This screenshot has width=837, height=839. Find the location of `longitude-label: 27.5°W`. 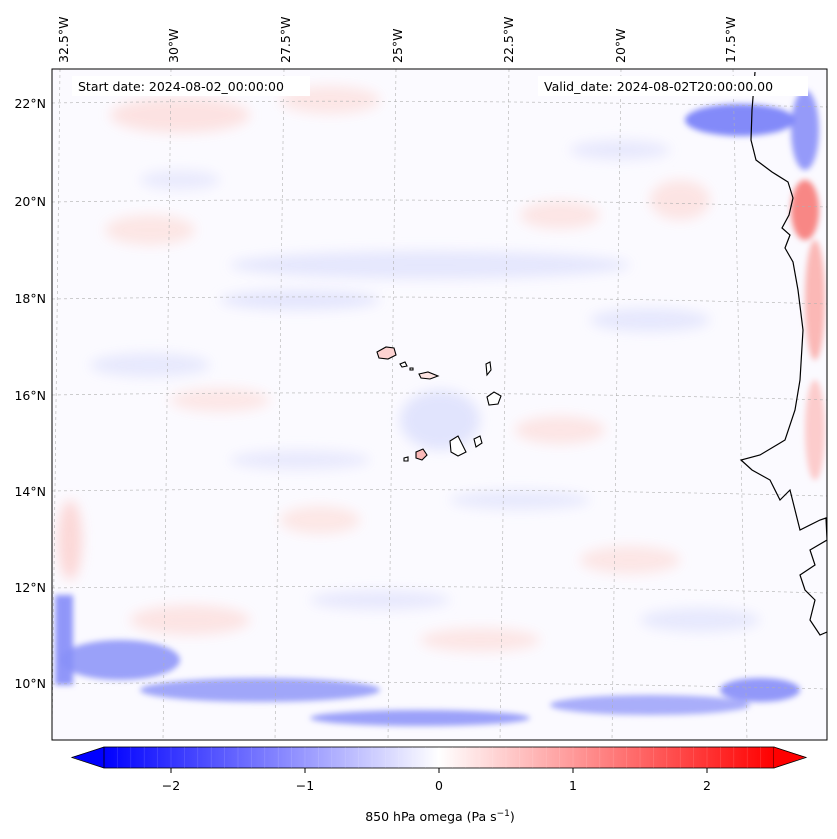

longitude-label: 27.5°W is located at coordinates (285, 40).